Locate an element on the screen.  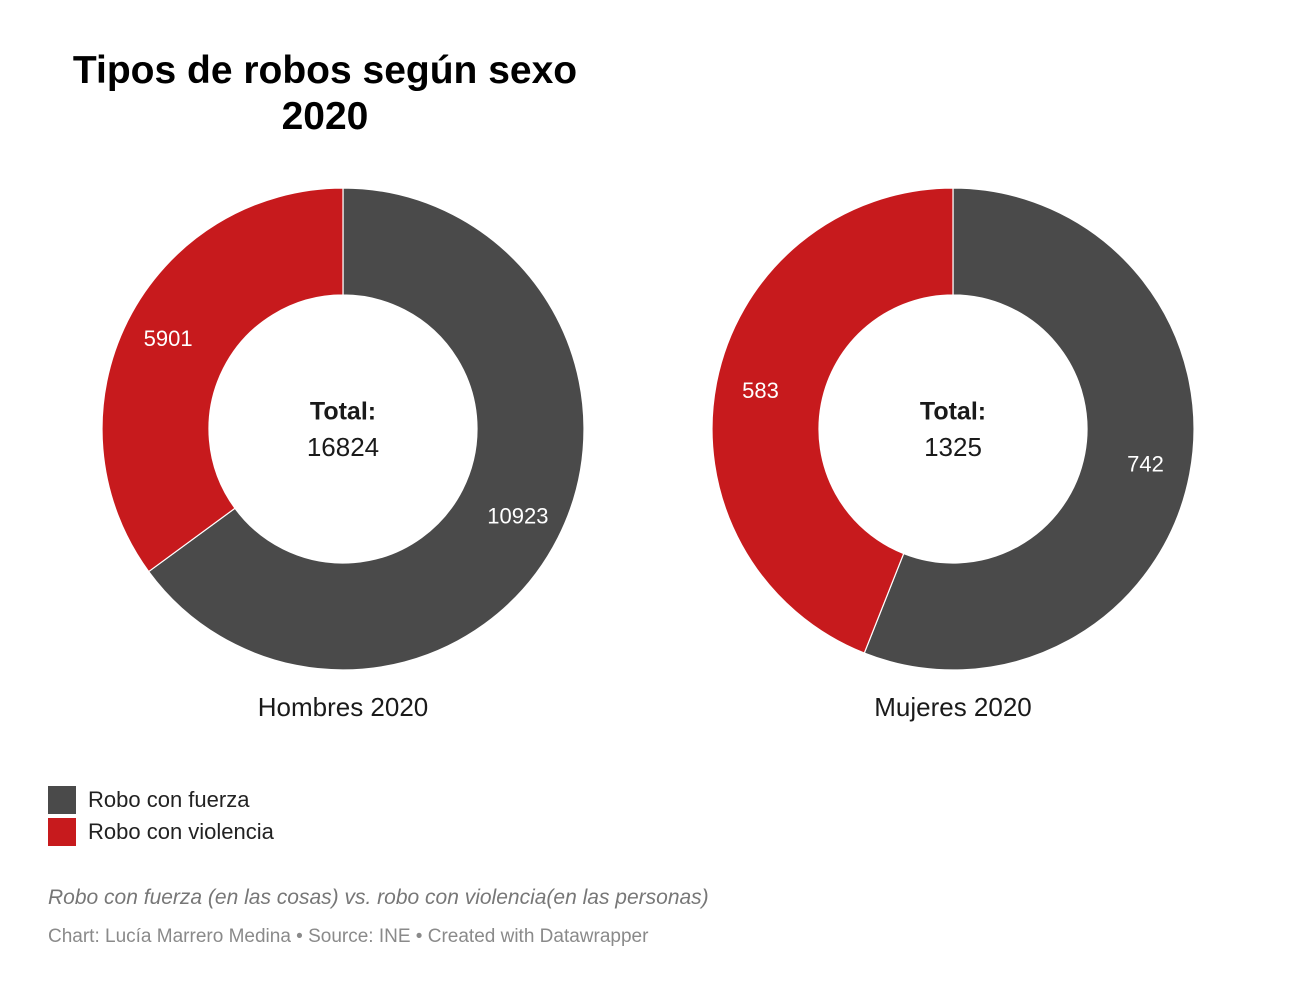
legend-item-violencia: Robo con violencia is located at coordinates (161, 832).